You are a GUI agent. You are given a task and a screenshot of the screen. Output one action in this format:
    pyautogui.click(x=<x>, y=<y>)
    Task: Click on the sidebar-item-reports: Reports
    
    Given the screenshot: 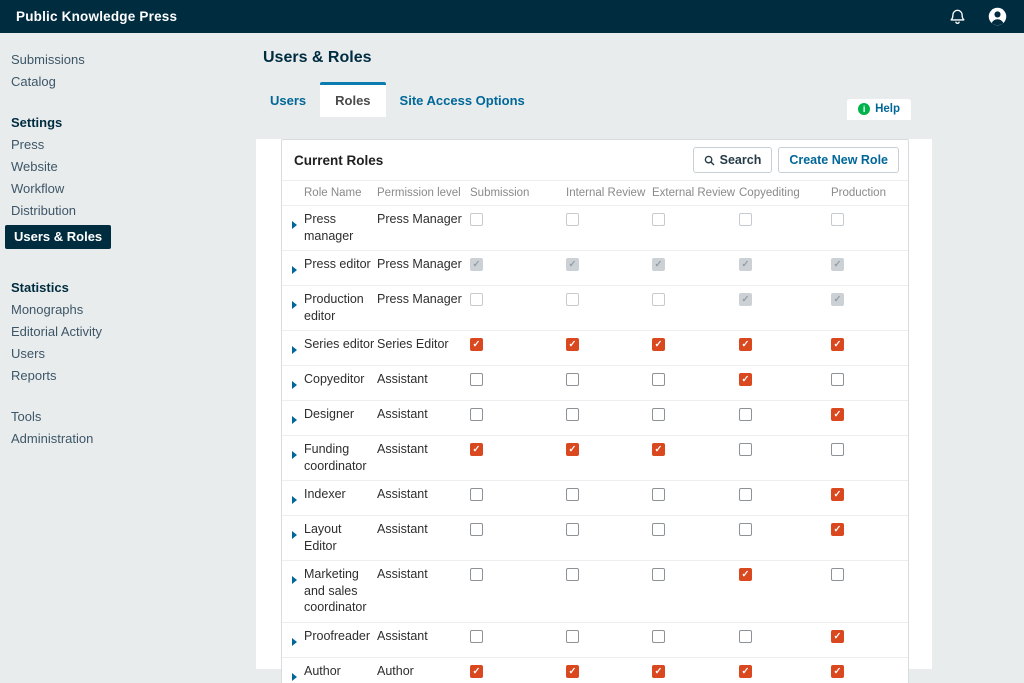 What is the action you would take?
    pyautogui.click(x=34, y=375)
    